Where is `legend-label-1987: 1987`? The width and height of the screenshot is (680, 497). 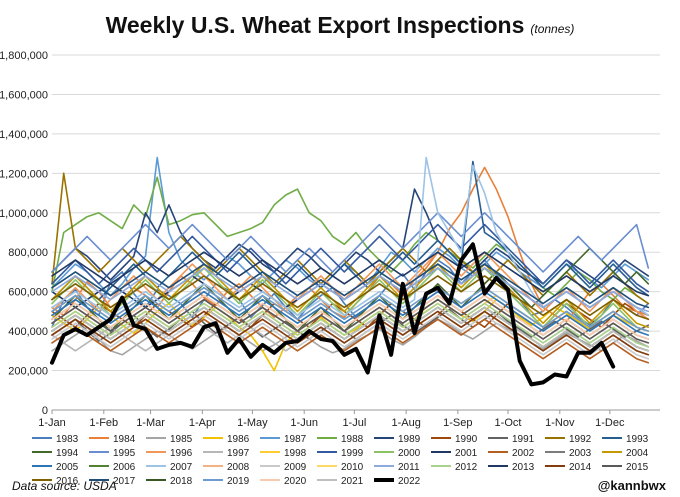 legend-label-1987: 1987 is located at coordinates (295, 439).